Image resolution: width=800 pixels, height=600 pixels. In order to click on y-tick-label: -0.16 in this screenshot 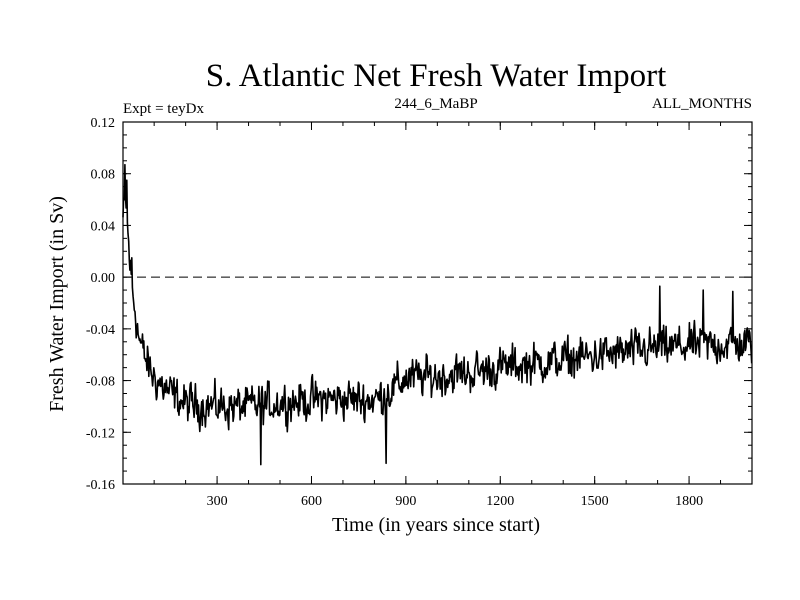, I will do `click(100, 485)`.